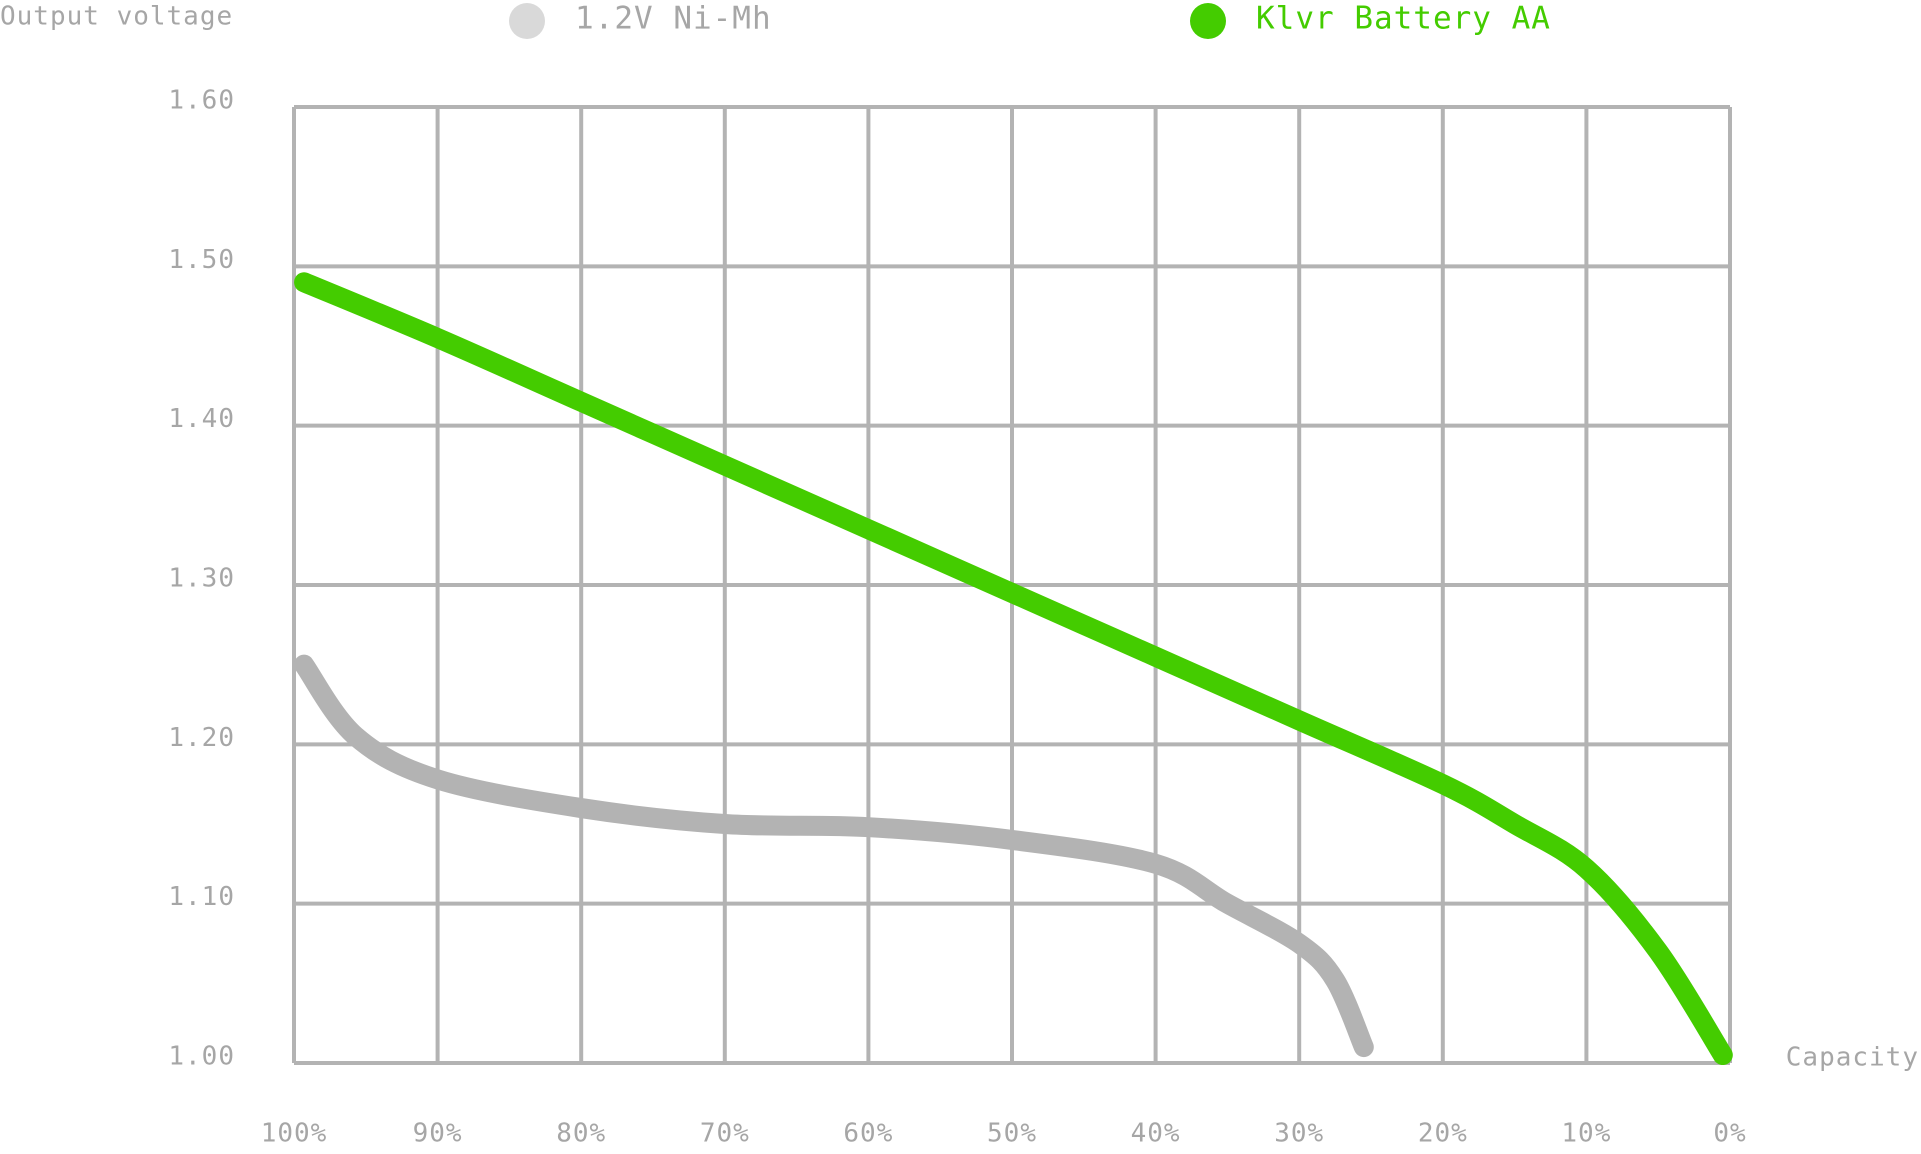 This screenshot has width=1921, height=1154. I want to click on x-tick-label: 40%, so click(1156, 1134).